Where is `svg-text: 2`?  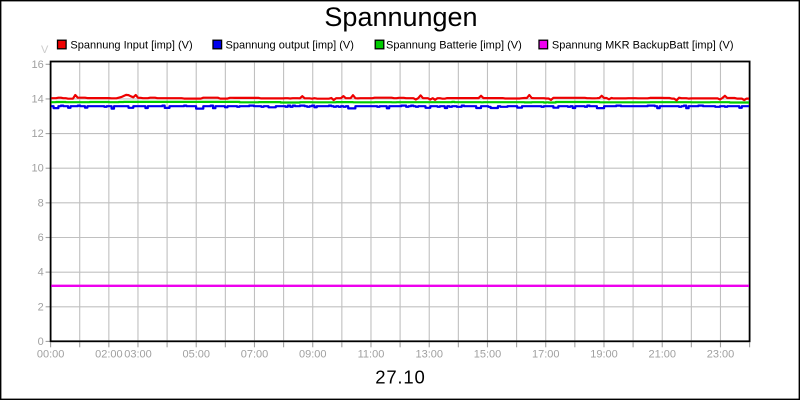
svg-text: 2 is located at coordinates (41, 307).